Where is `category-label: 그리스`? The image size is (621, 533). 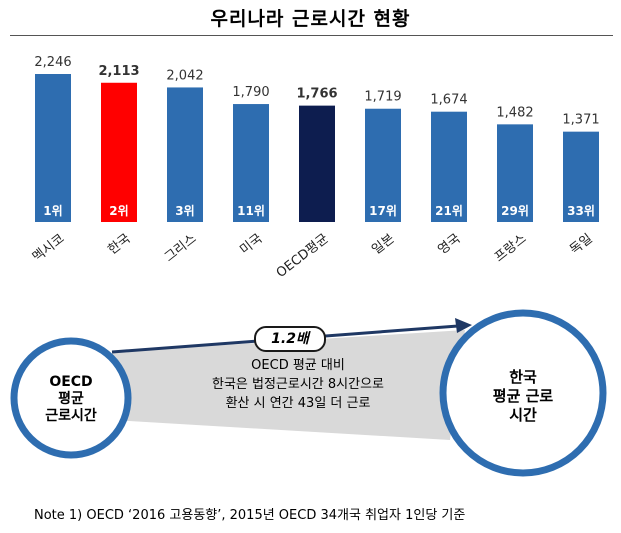 category-label: 그리스 is located at coordinates (181, 248).